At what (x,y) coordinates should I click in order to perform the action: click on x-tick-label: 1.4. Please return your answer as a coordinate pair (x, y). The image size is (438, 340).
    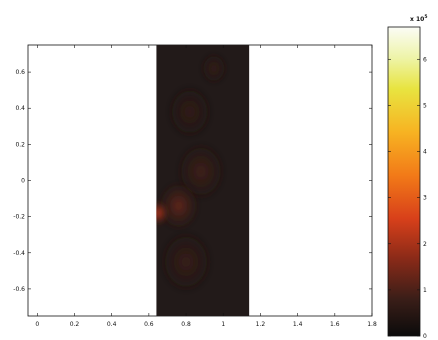
    Looking at the image, I should click on (298, 324).